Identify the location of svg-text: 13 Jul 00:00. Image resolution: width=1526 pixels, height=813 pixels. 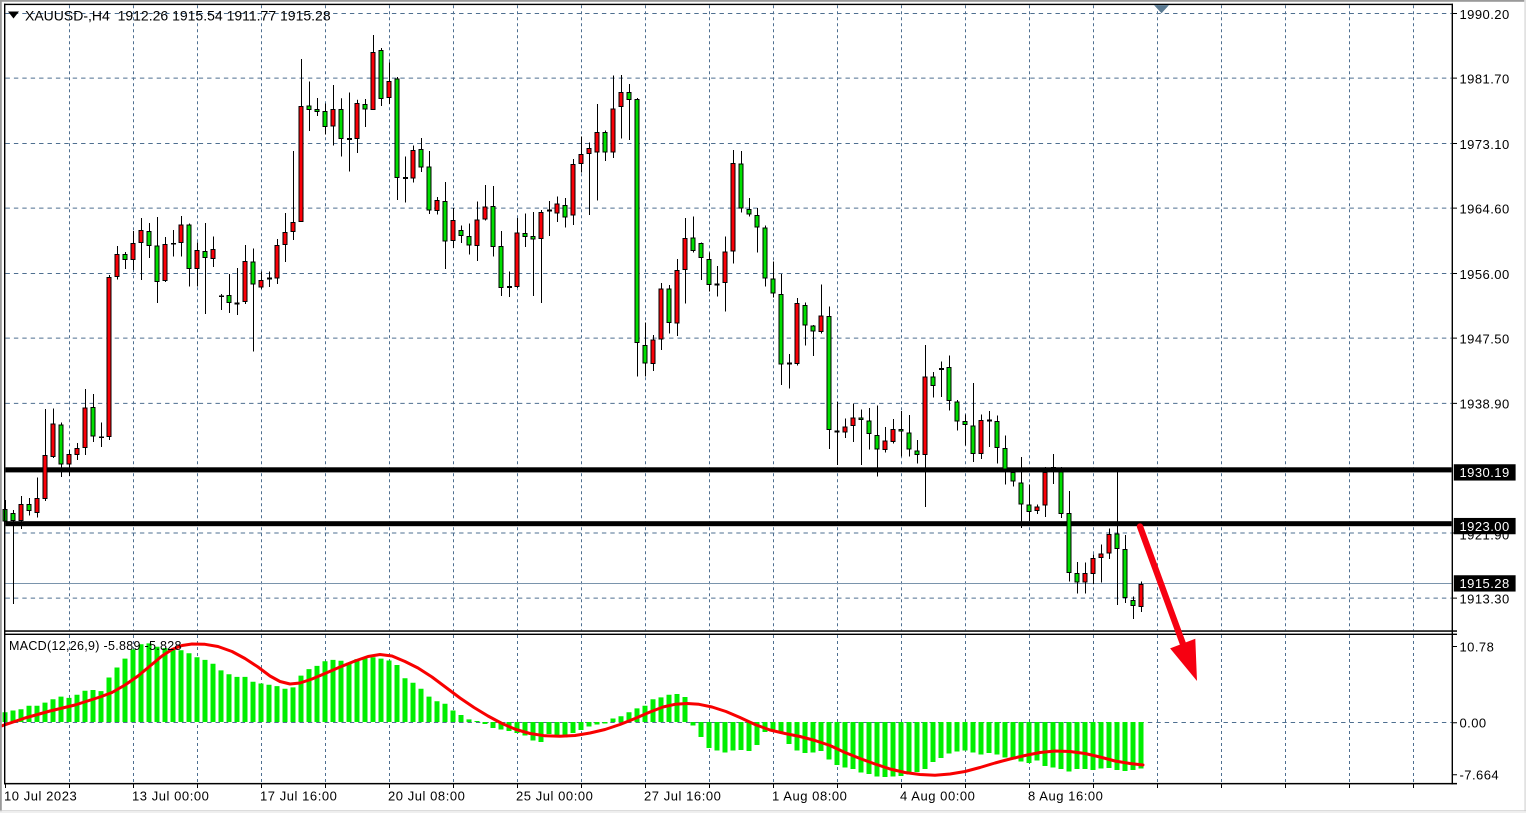
(170, 796).